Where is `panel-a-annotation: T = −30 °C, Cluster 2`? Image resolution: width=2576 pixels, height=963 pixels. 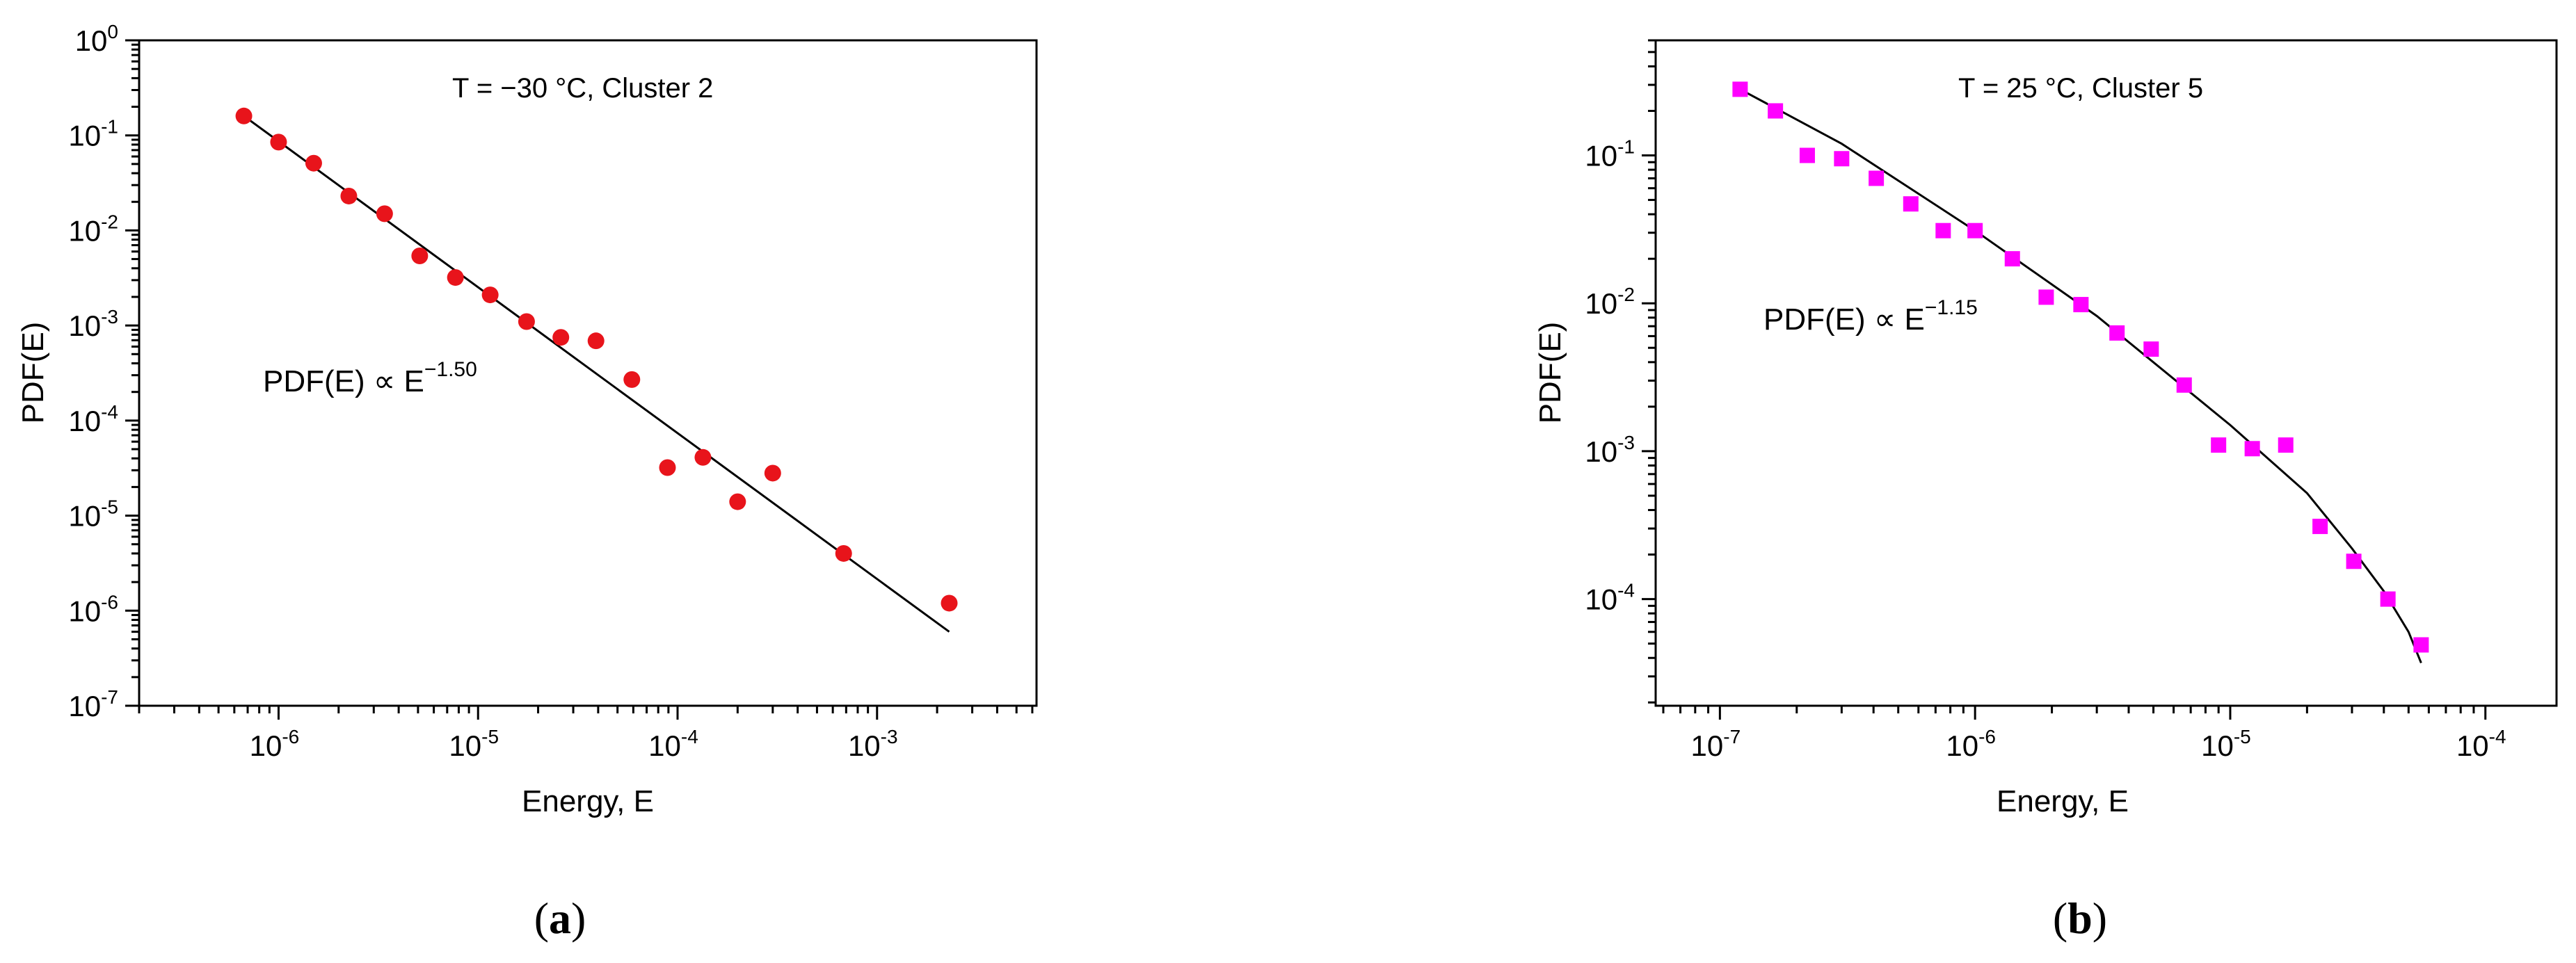
panel-a-annotation: T = −30 °C, Cluster 2 is located at coordinates (582, 88).